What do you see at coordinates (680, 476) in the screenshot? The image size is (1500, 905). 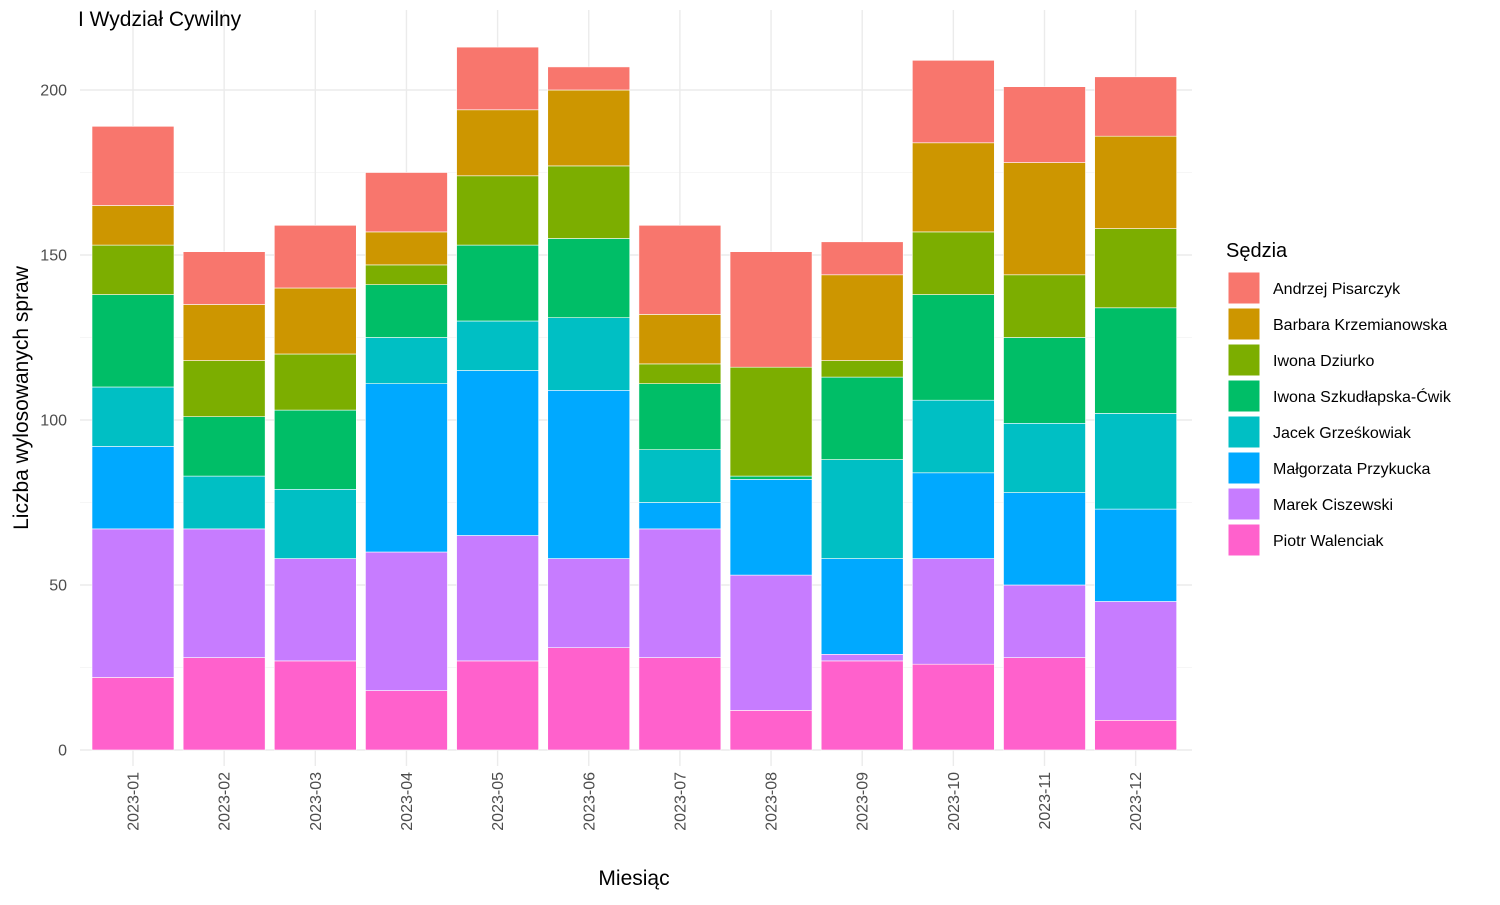 I see `bar-segment: 2023-07 · Jacek Grześkowiak: 16` at bounding box center [680, 476].